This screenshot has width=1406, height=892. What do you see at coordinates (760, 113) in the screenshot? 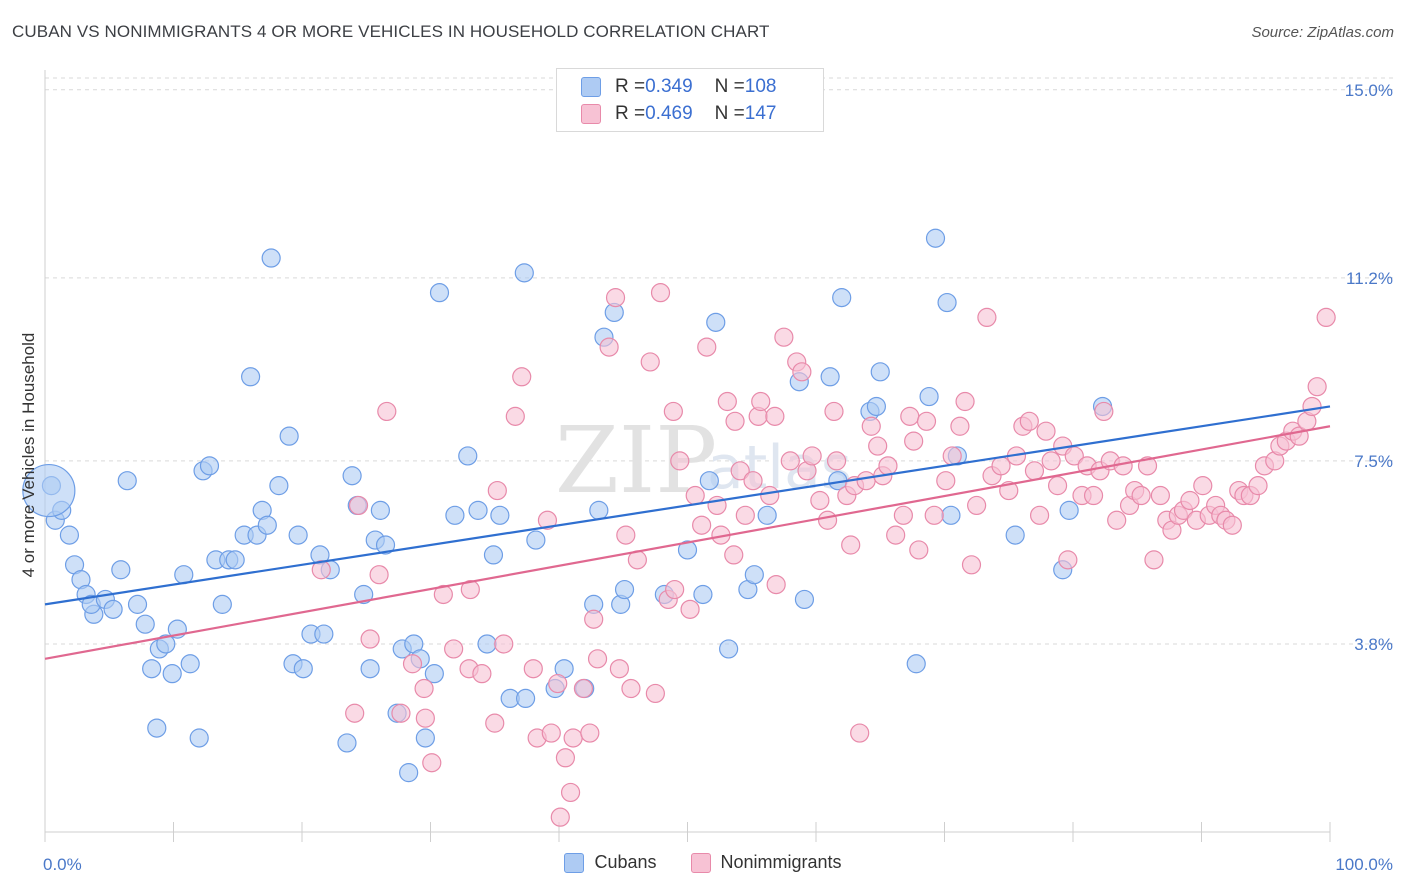
I see `legend-n-value: 147` at bounding box center [760, 113].